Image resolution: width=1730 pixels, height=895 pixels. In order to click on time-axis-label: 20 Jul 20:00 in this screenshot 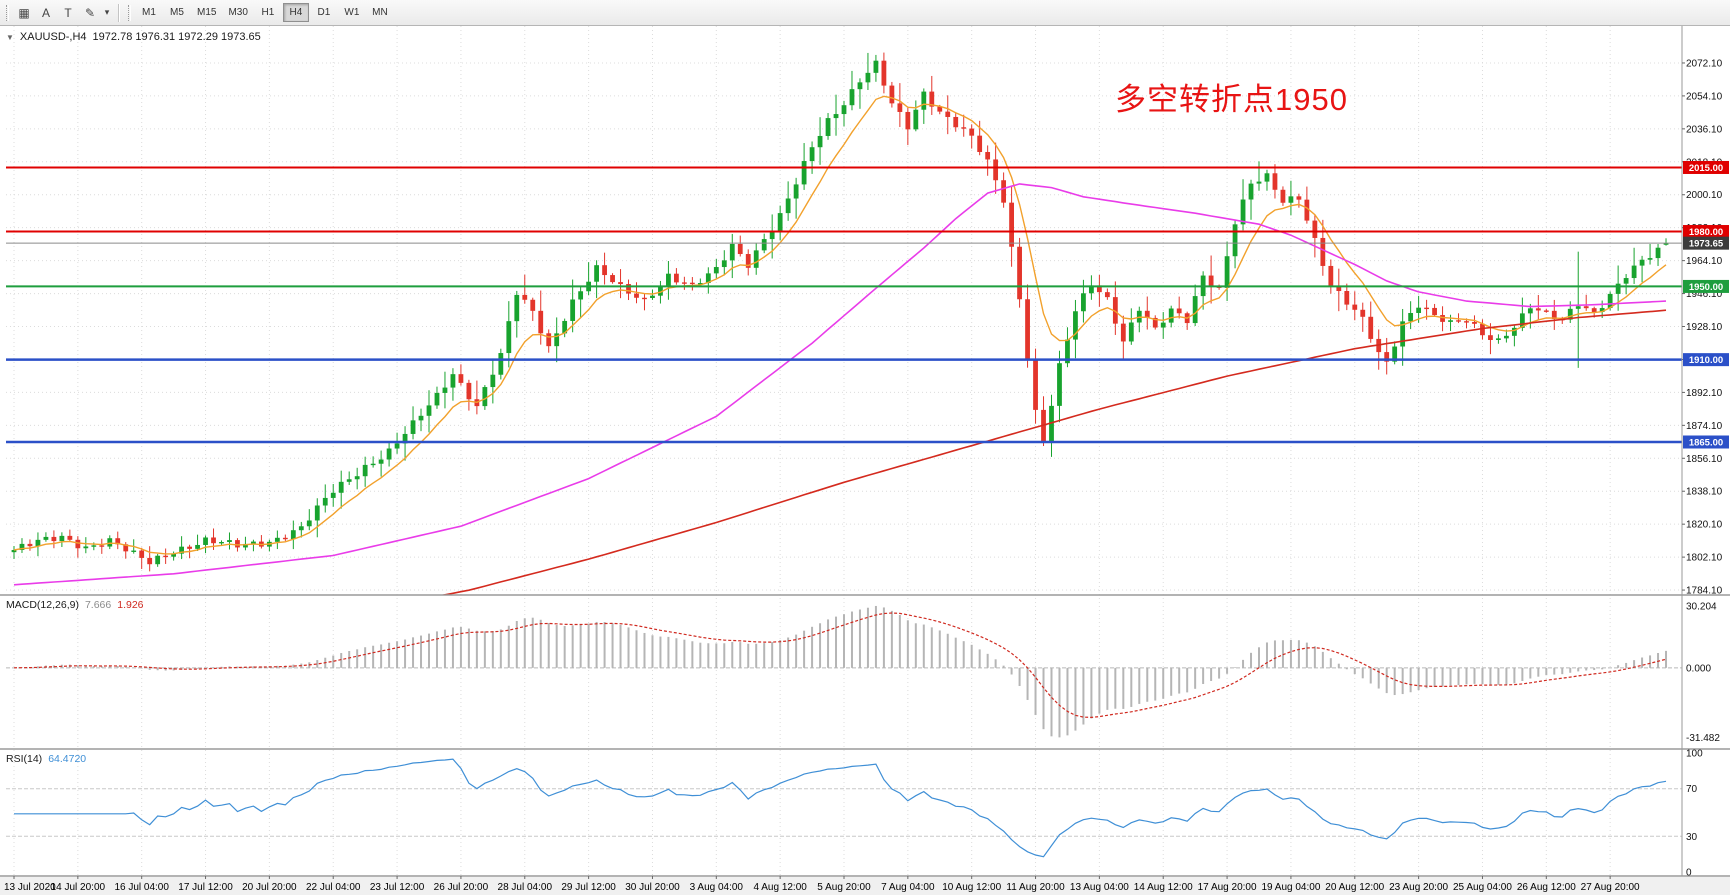, I will do `click(269, 887)`.